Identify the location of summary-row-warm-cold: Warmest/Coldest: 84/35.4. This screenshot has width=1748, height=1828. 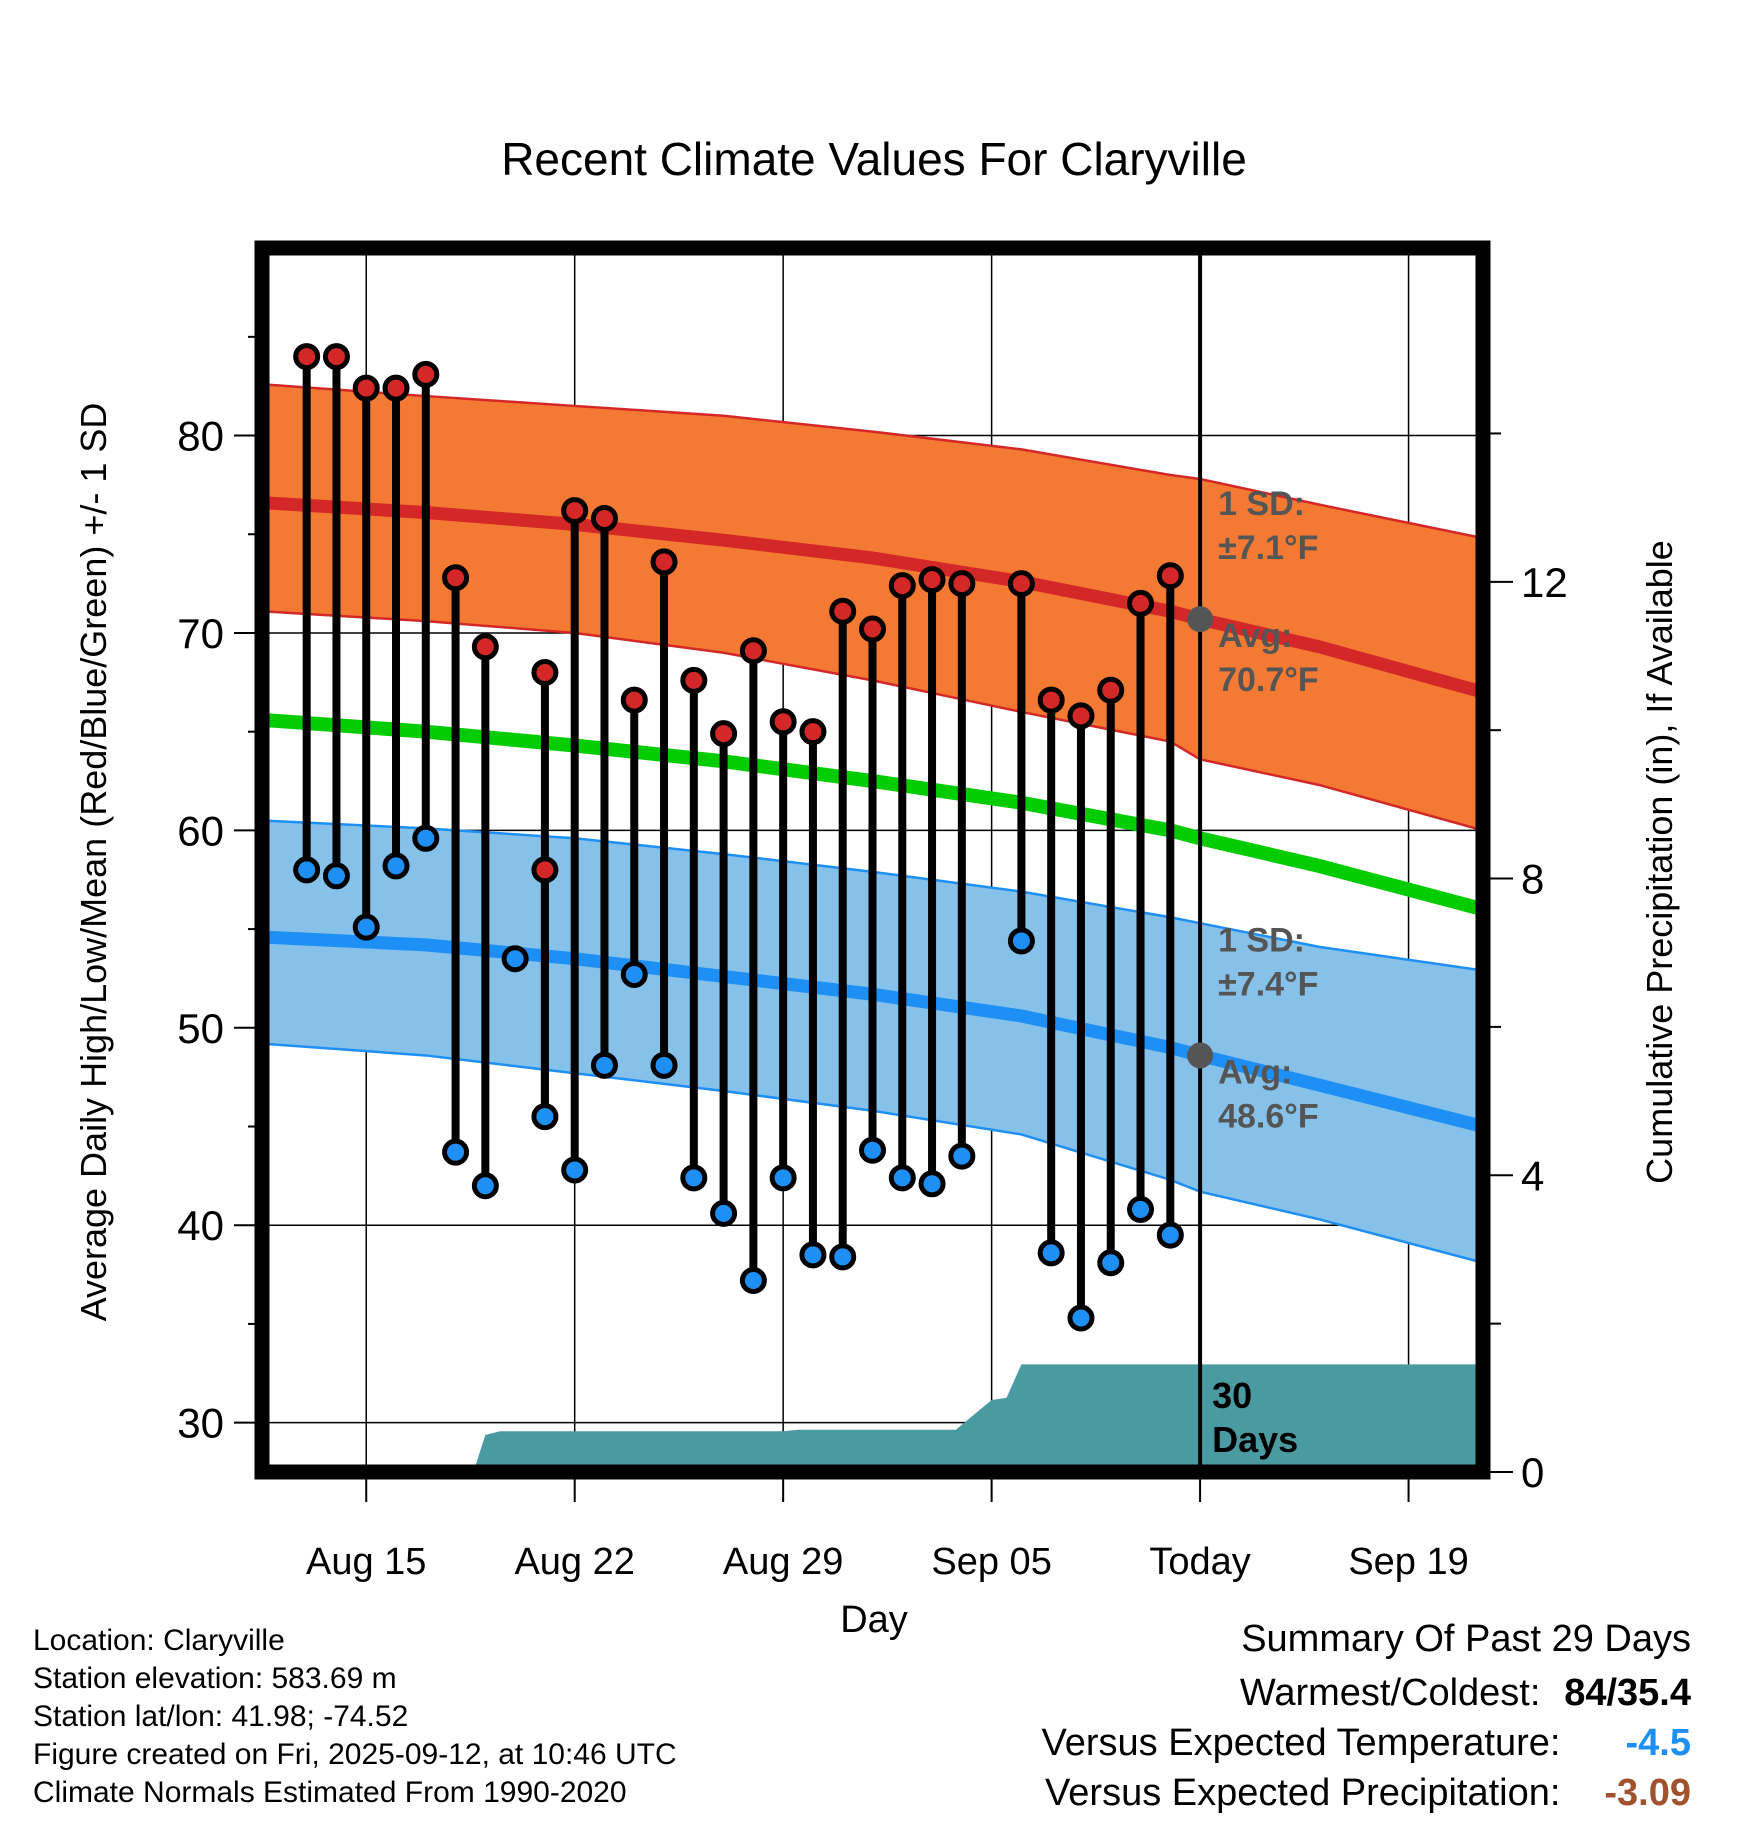
(1465, 1693).